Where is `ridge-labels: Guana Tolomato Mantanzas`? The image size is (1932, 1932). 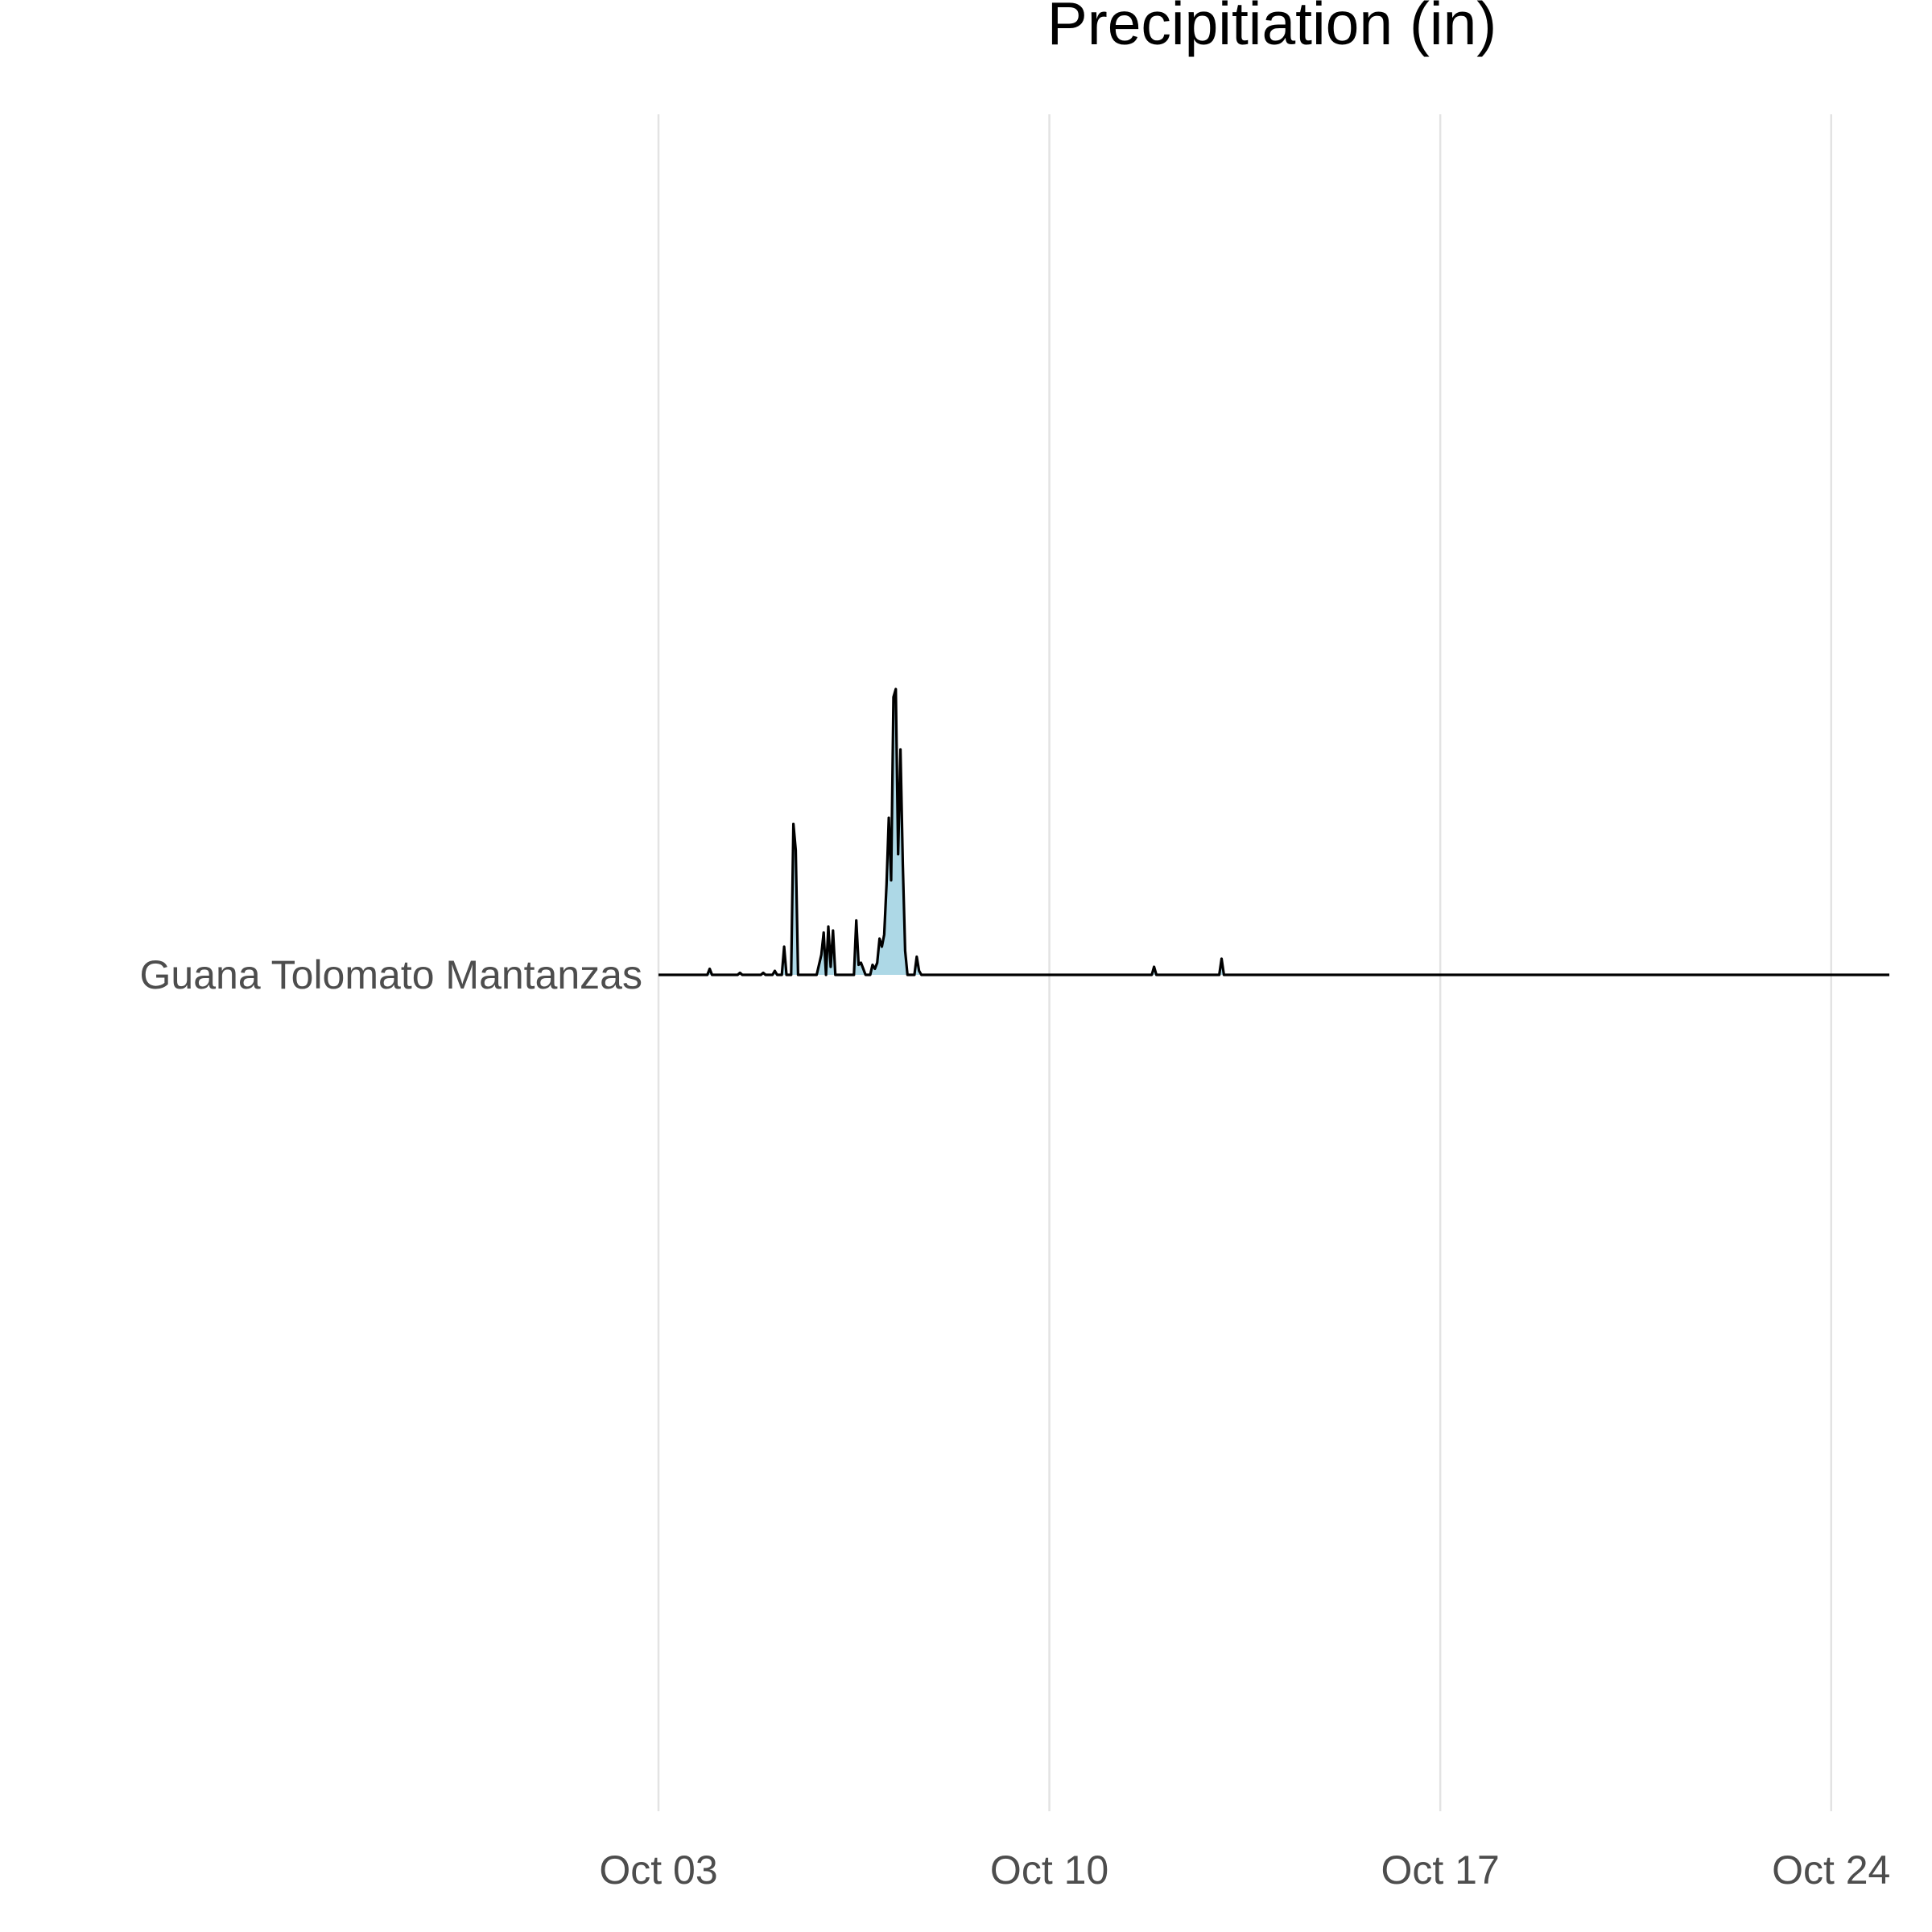 ridge-labels: Guana Tolomato Mantanzas is located at coordinates (391, 974).